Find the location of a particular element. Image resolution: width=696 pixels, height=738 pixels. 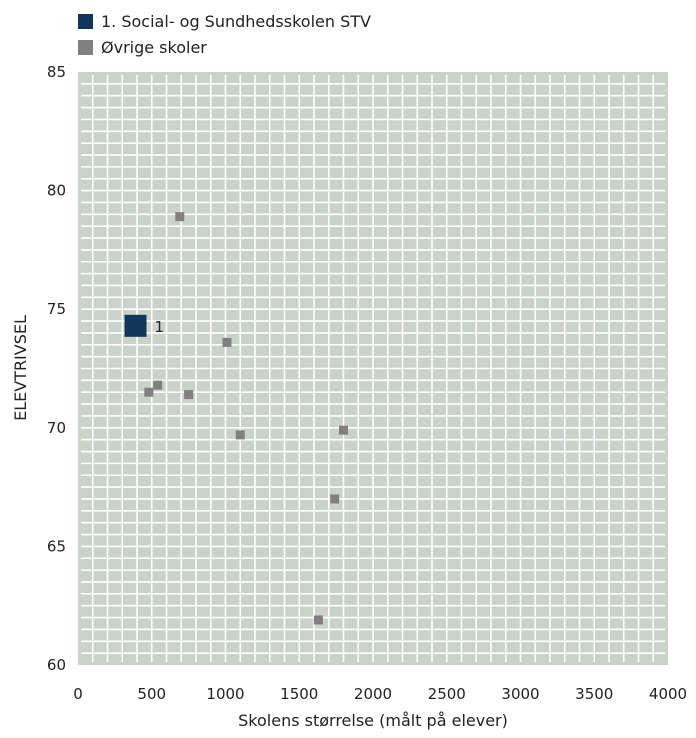

x-tick-label: 3500 is located at coordinates (594, 694).